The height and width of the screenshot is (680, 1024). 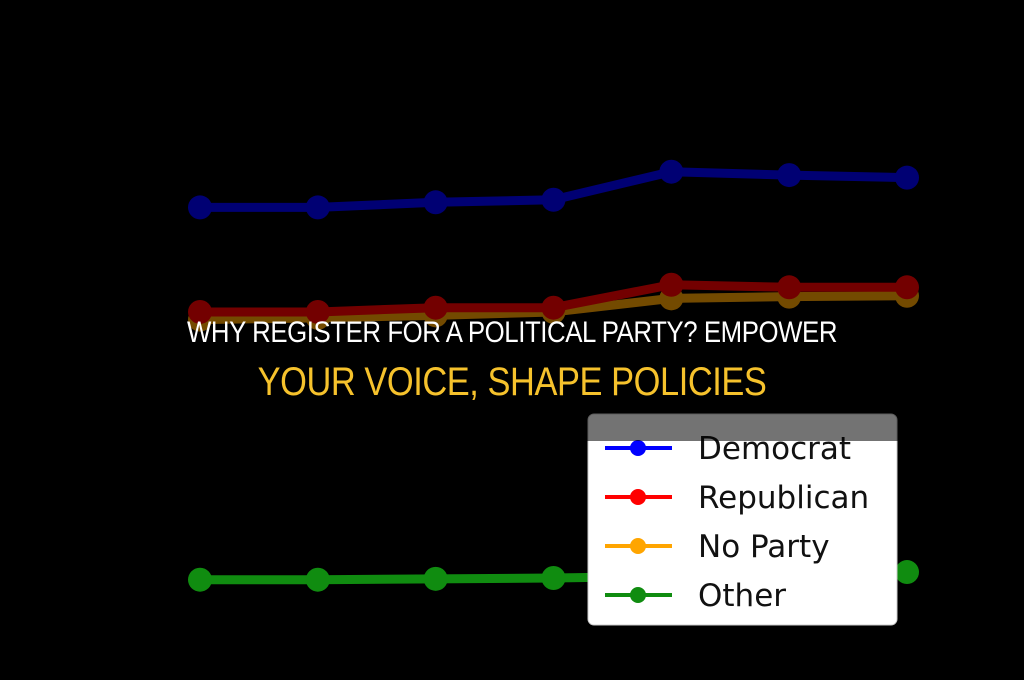 What do you see at coordinates (638, 497) in the screenshot?
I see `legend-marker-republican` at bounding box center [638, 497].